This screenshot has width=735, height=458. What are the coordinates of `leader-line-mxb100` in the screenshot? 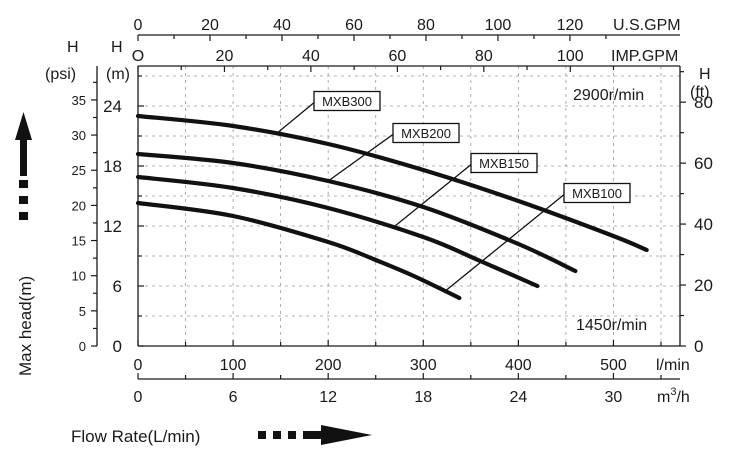 It's located at (505, 242).